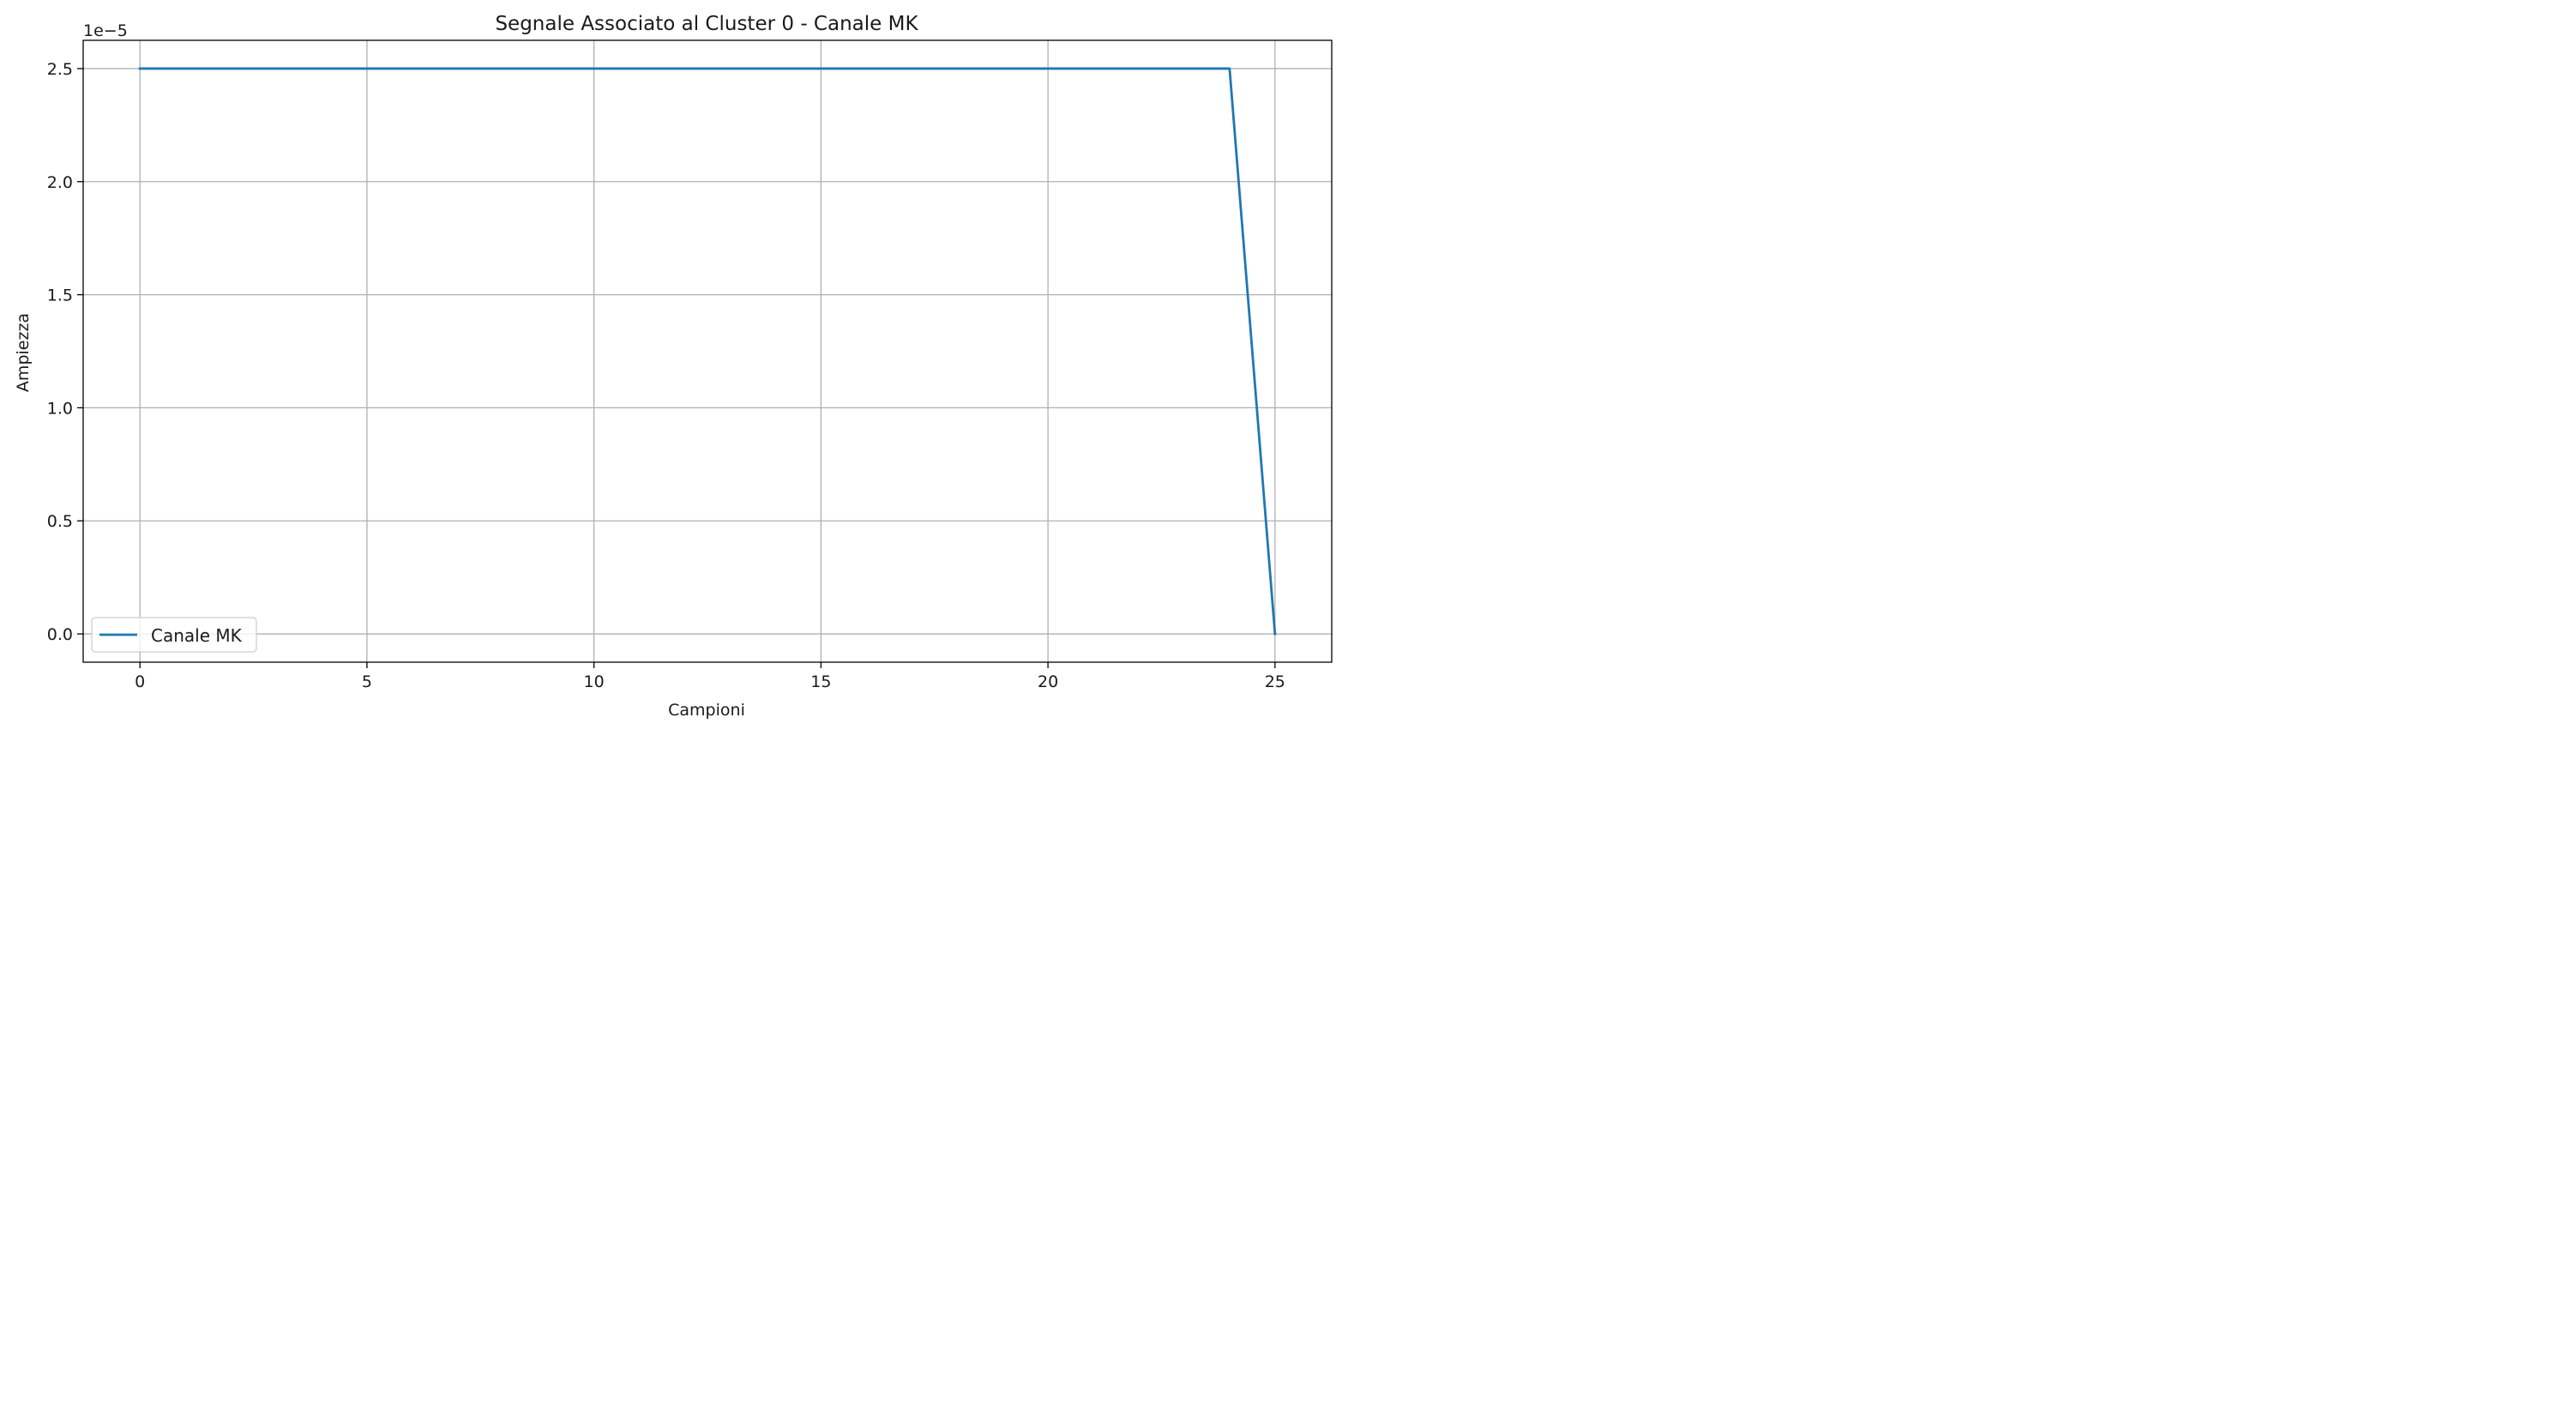  I want to click on y-axis-label: Ampiezza, so click(23, 352).